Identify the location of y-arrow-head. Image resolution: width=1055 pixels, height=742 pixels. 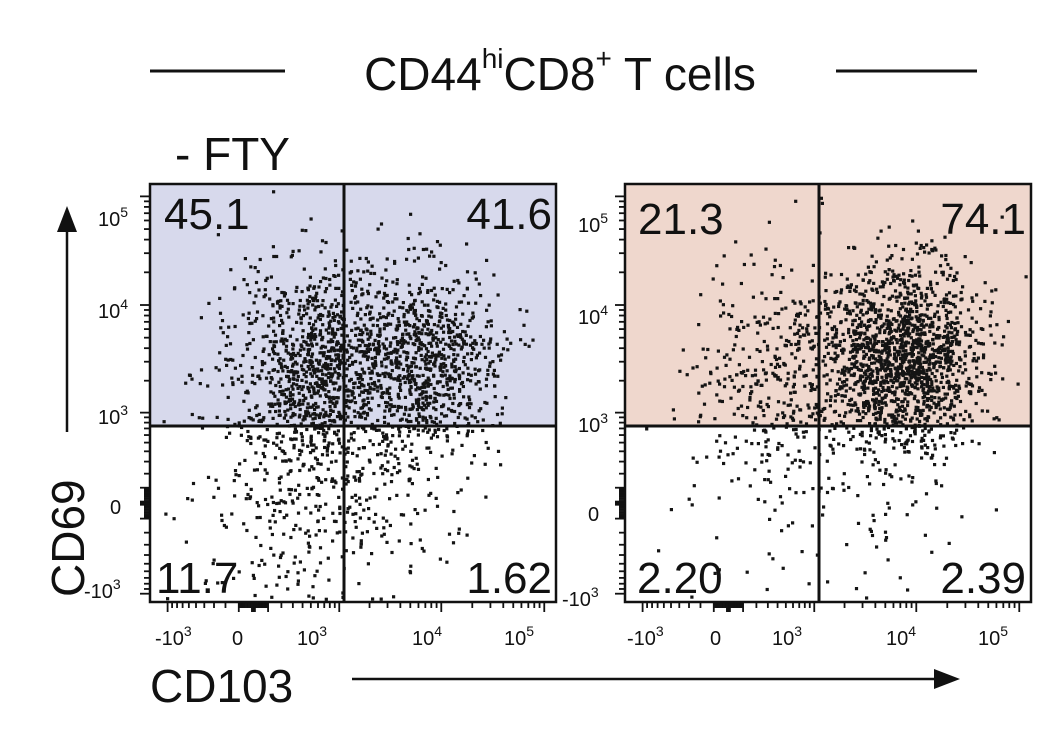
(67, 219).